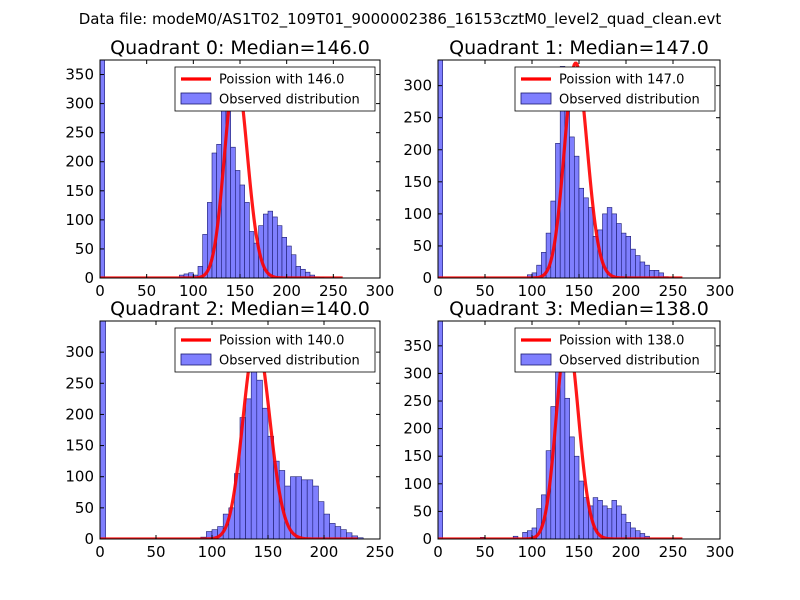 The width and height of the screenshot is (800, 600). Describe the element at coordinates (579, 309) in the screenshot. I see `quadrant-title: Quadrant 3: Median=138.0` at that location.